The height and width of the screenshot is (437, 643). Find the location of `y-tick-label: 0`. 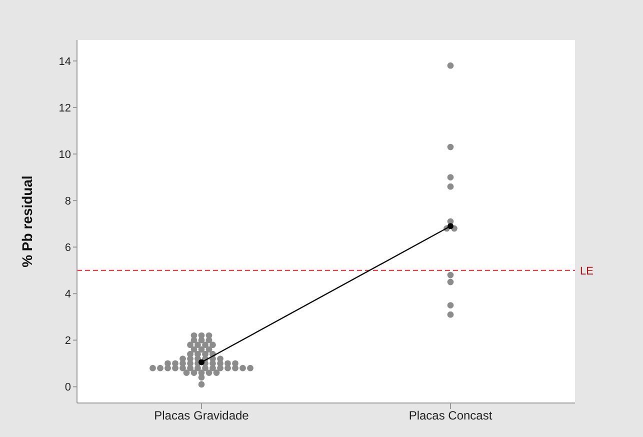

y-tick-label: 0 is located at coordinates (67, 388).